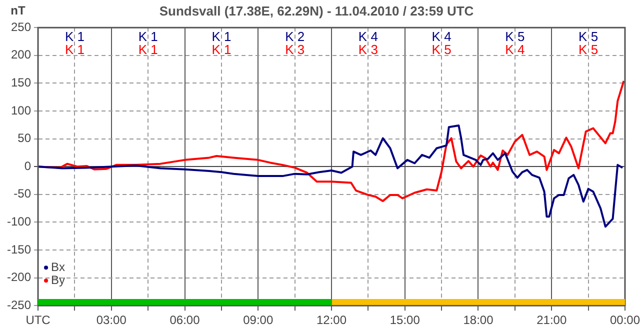 The height and width of the screenshot is (331, 643). What do you see at coordinates (625, 320) in the screenshot?
I see `x-tick-label: 00:00` at bounding box center [625, 320].